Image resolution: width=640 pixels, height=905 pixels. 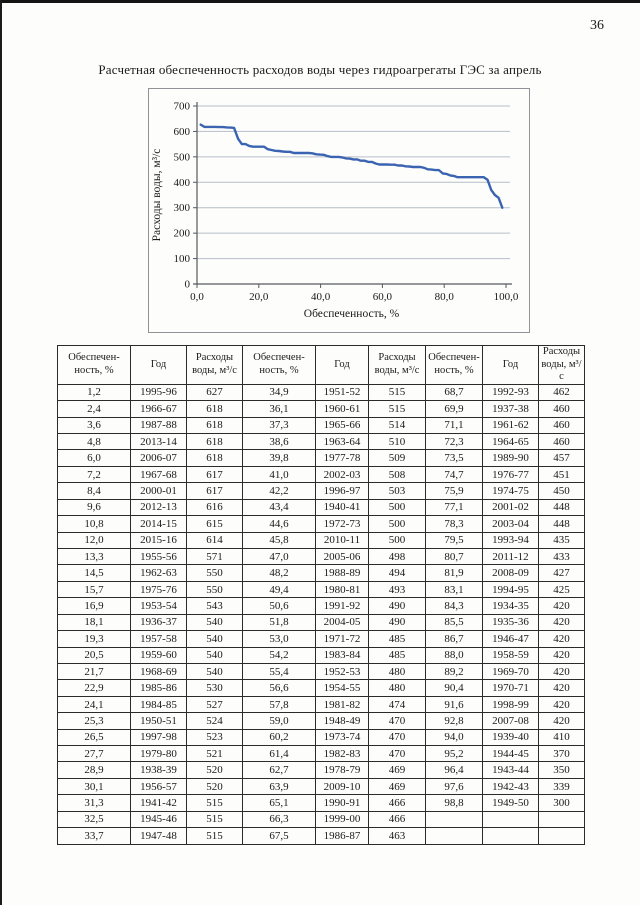 What do you see at coordinates (279, 819) in the screenshot?
I see `table-cell: 66,3` at bounding box center [279, 819].